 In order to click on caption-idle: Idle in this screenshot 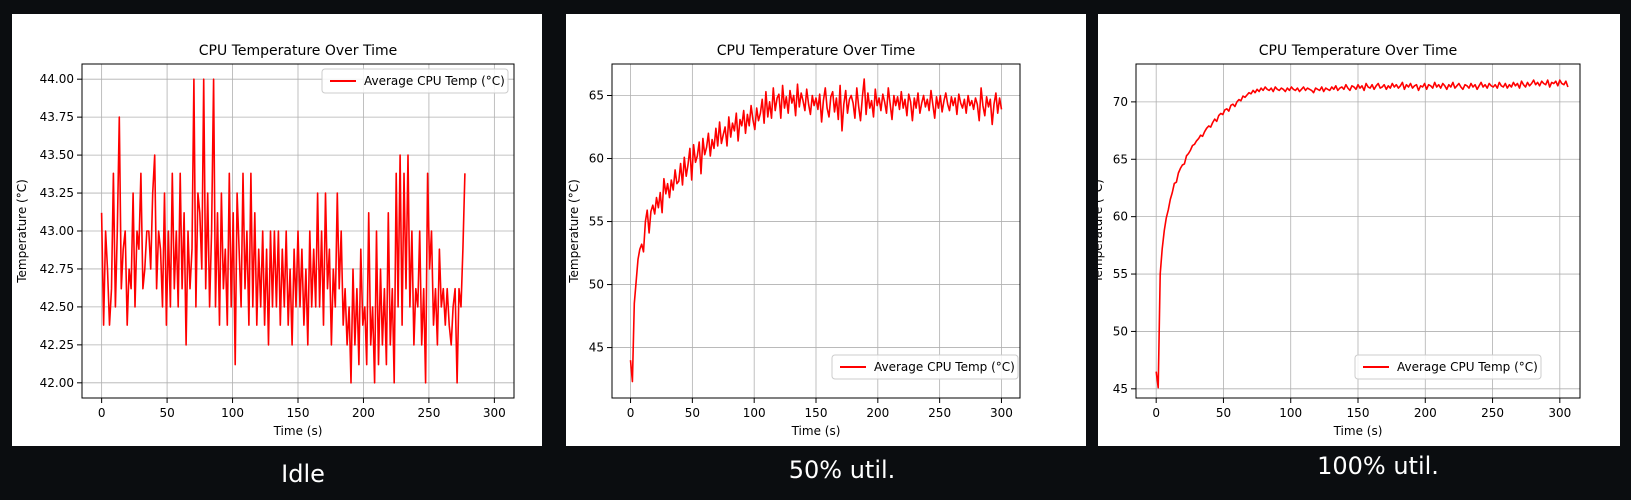, I will do `click(303, 474)`.